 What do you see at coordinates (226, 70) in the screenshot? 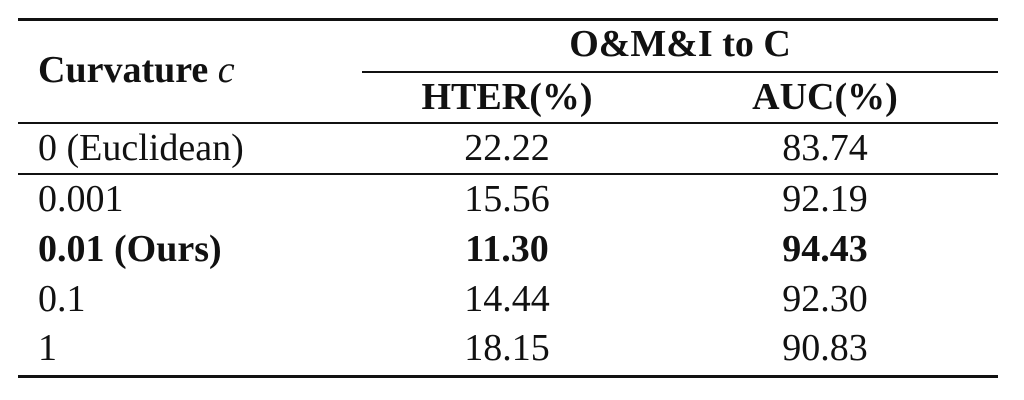
I see `curvature-symbol: c` at bounding box center [226, 70].